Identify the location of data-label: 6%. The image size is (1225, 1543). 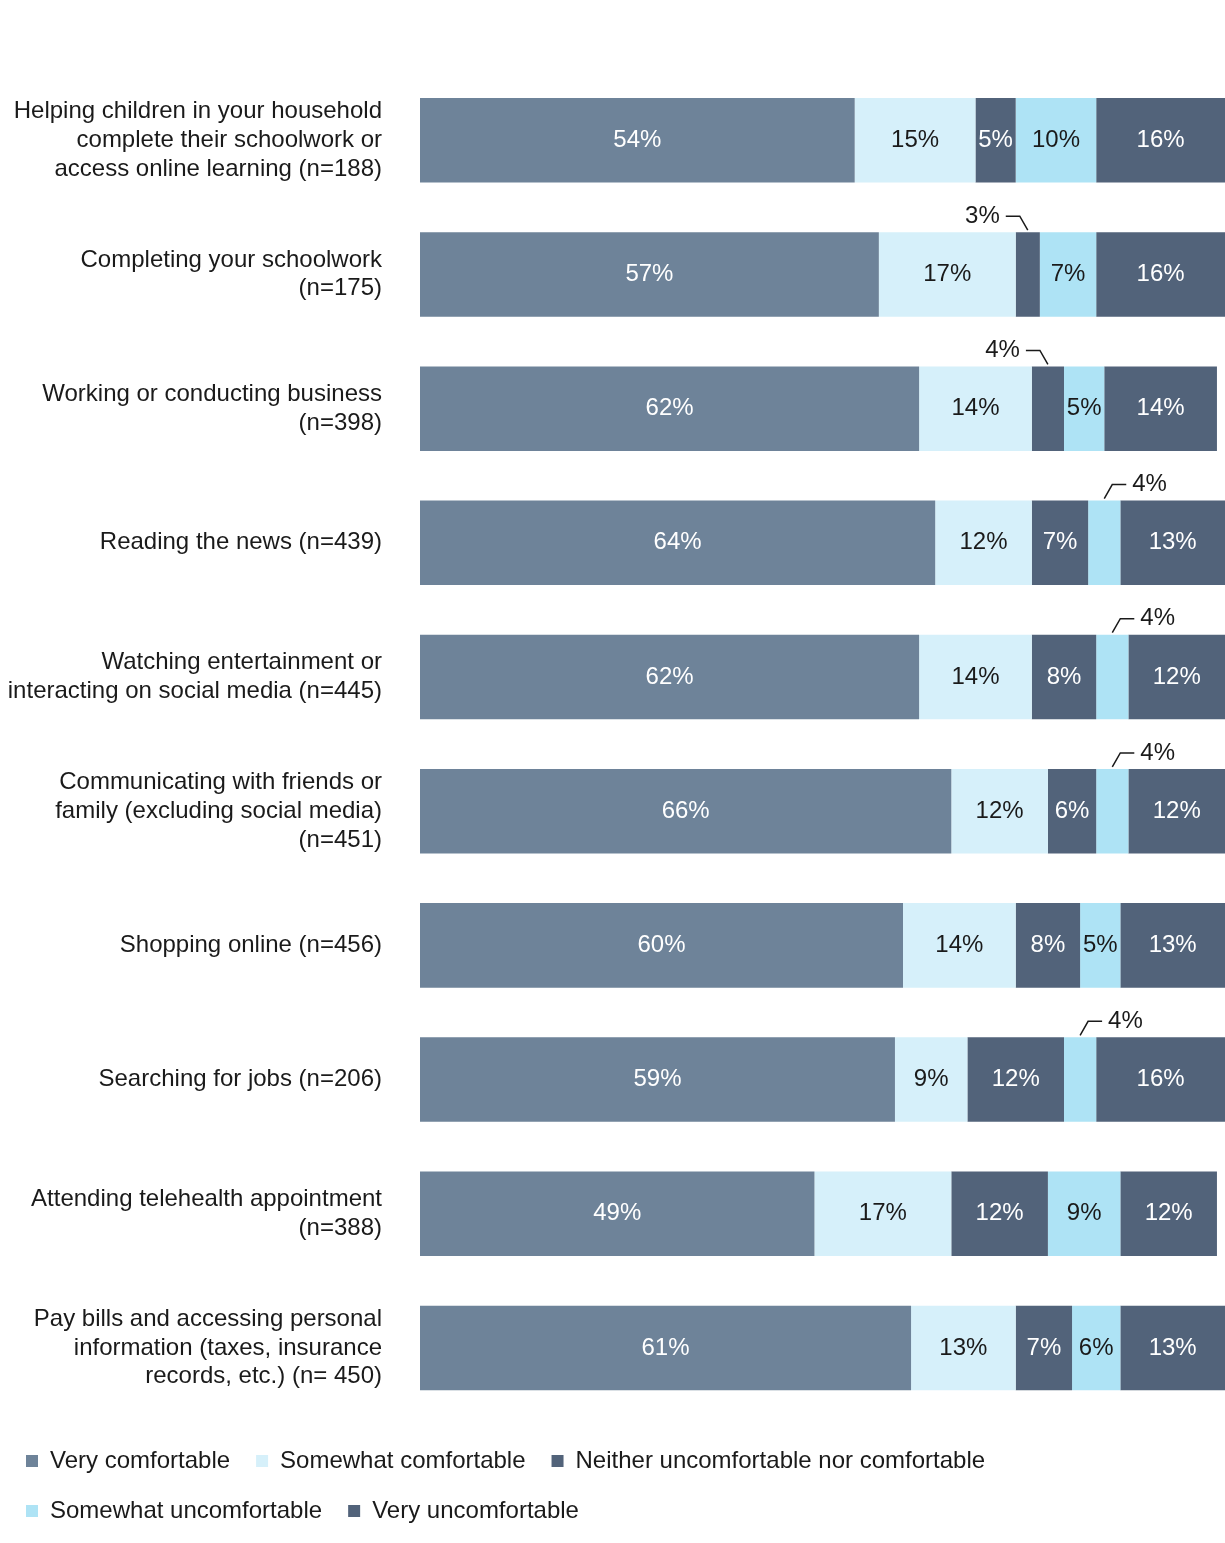
(1072, 809).